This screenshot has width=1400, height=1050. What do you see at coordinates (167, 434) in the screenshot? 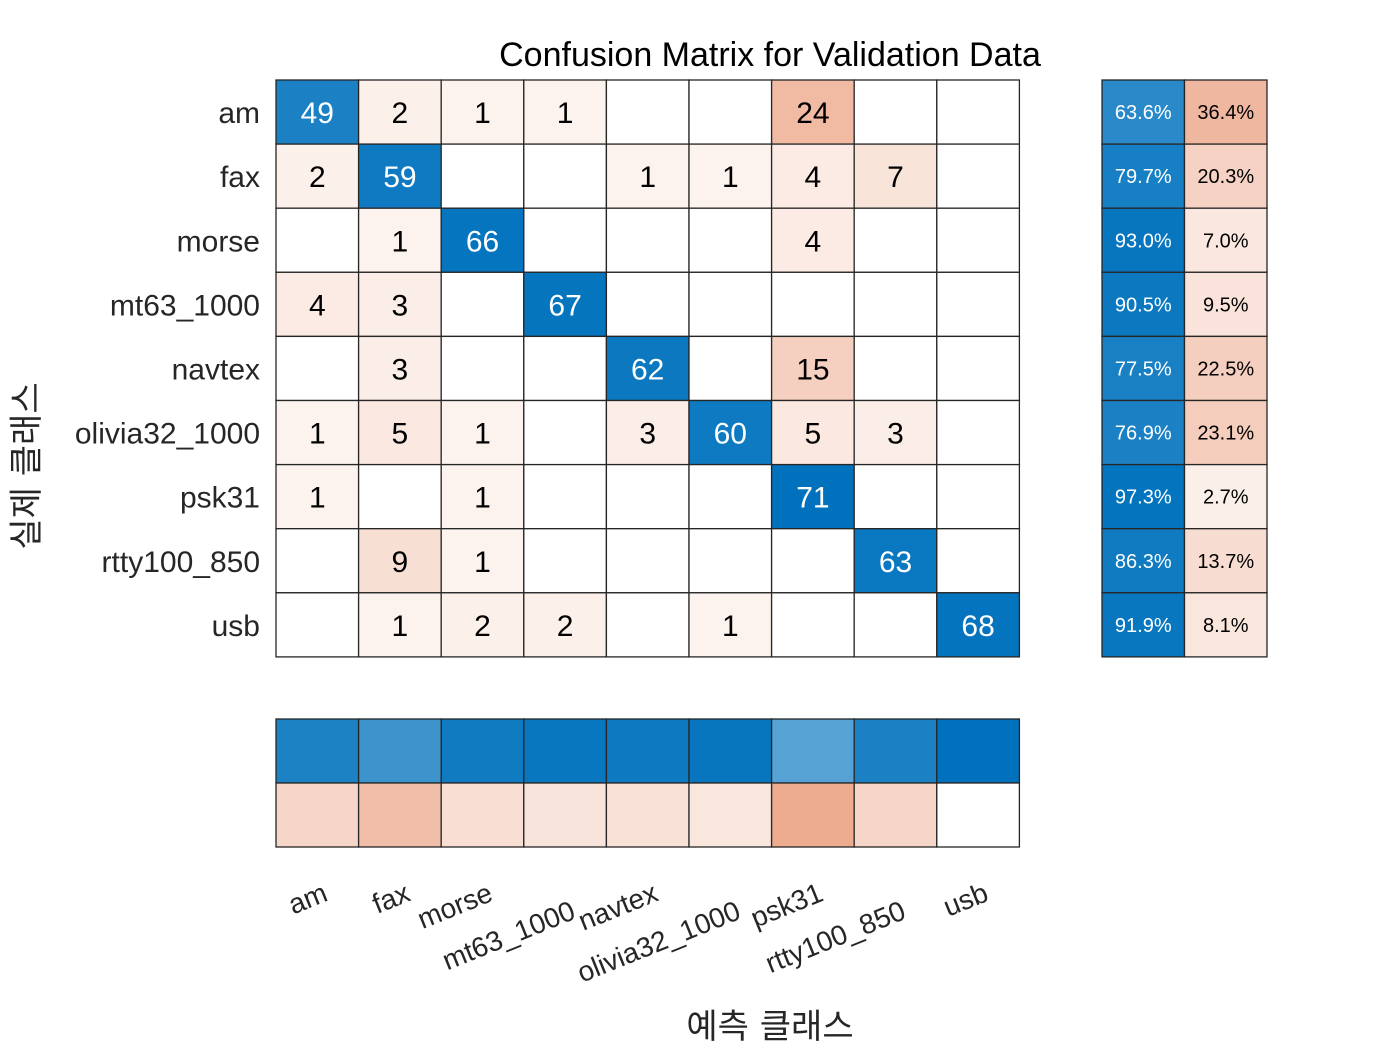
I see `row-label-olivia32_1000: olivia32_1000` at bounding box center [167, 434].